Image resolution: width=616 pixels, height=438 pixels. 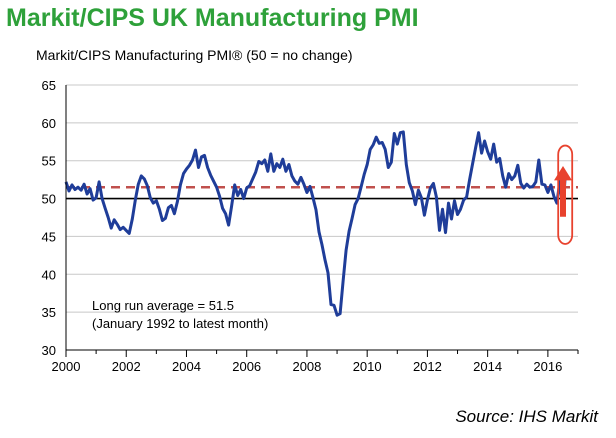 What do you see at coordinates (212, 18) in the screenshot?
I see `chart-title: Markit/CIPS UK Manufacturing PMI` at bounding box center [212, 18].